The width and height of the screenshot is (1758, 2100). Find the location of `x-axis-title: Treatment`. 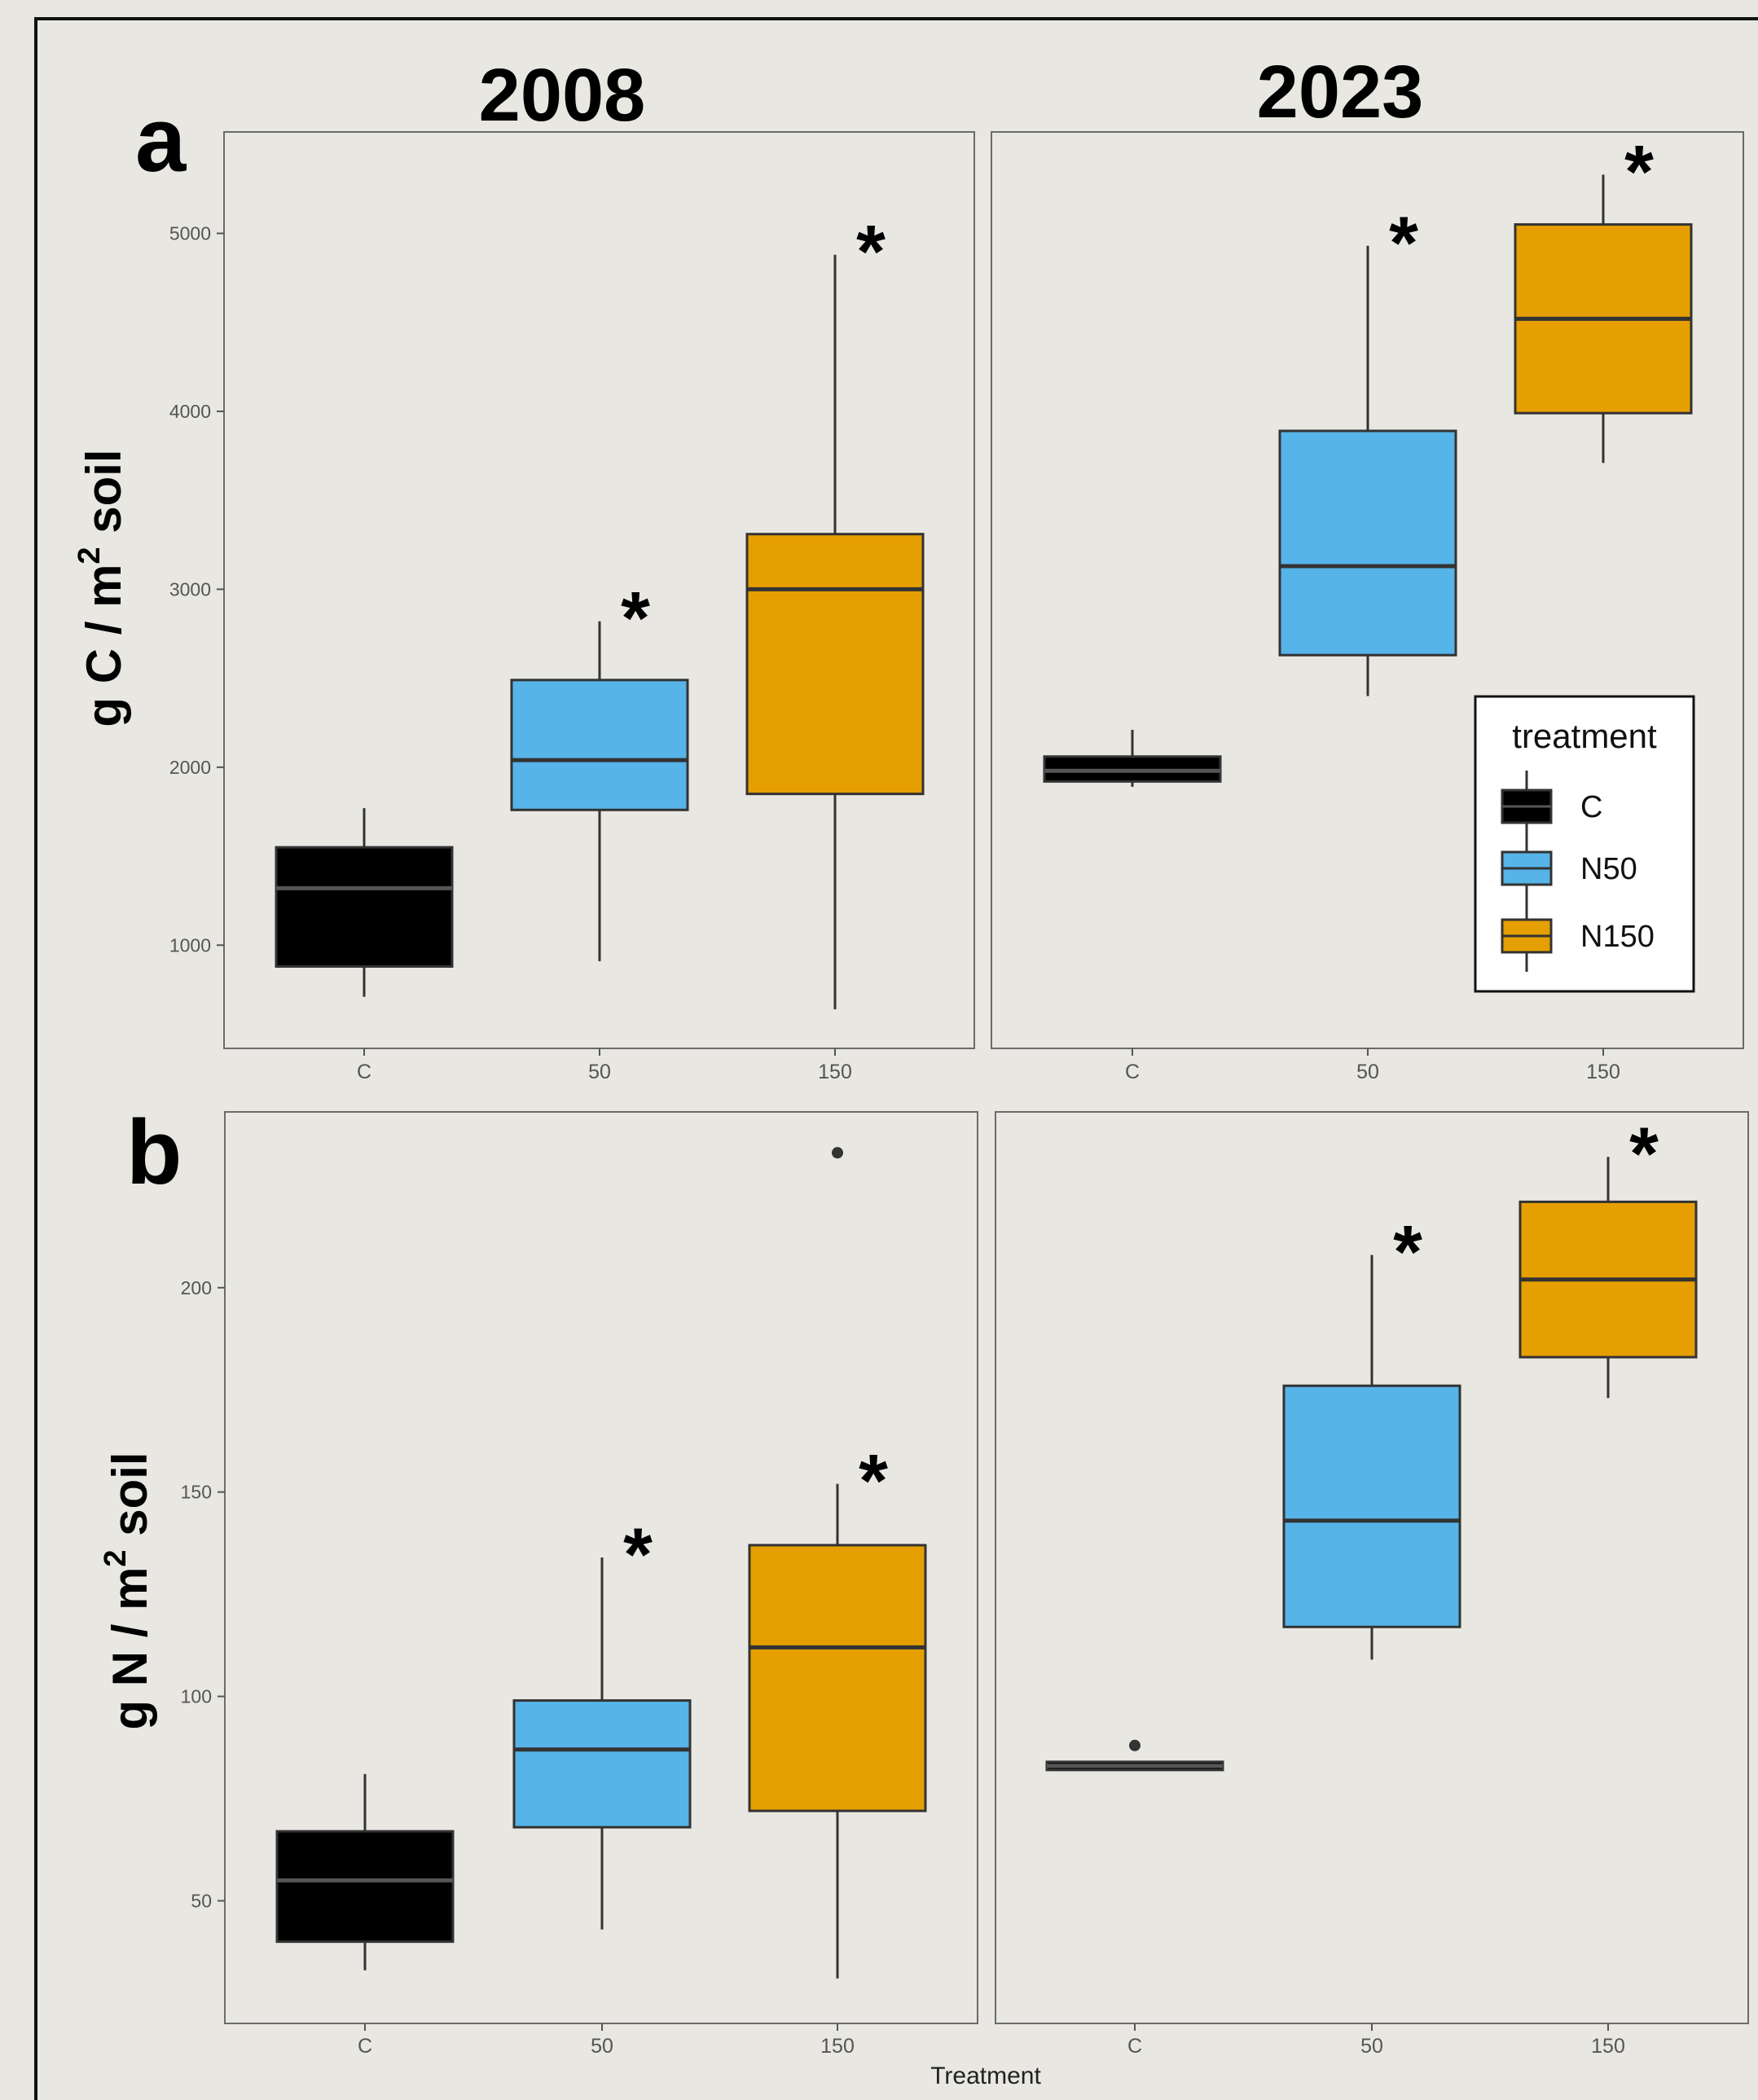

x-axis-title: Treatment is located at coordinates (985, 2076).